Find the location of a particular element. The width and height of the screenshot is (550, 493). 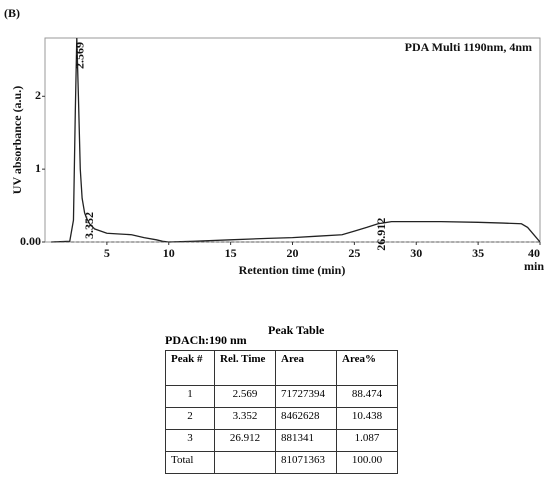

x-tick-label: 15 is located at coordinates (231, 253).